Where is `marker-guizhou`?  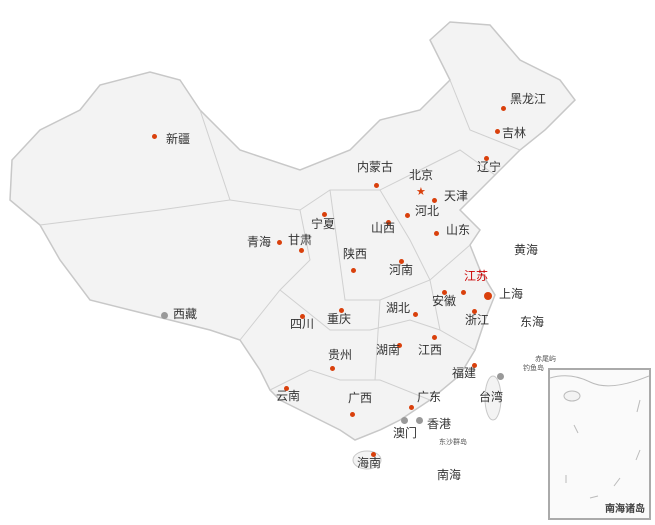
marker-guizhou is located at coordinates (332, 368).